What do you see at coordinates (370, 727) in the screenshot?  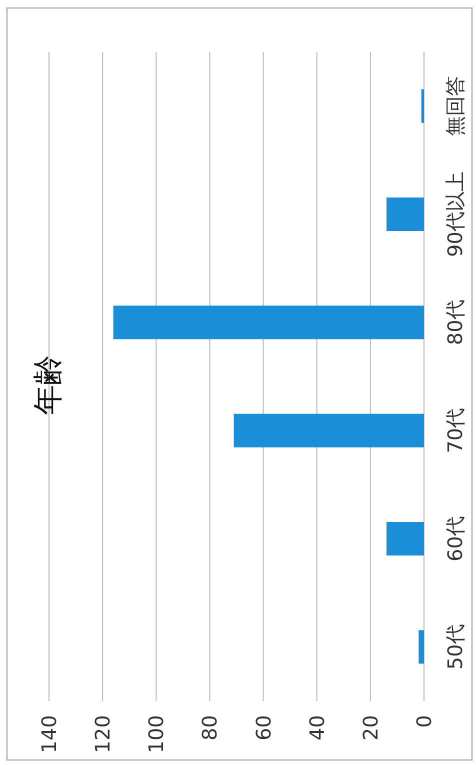 I see `x-tick-label: 20` at bounding box center [370, 727].